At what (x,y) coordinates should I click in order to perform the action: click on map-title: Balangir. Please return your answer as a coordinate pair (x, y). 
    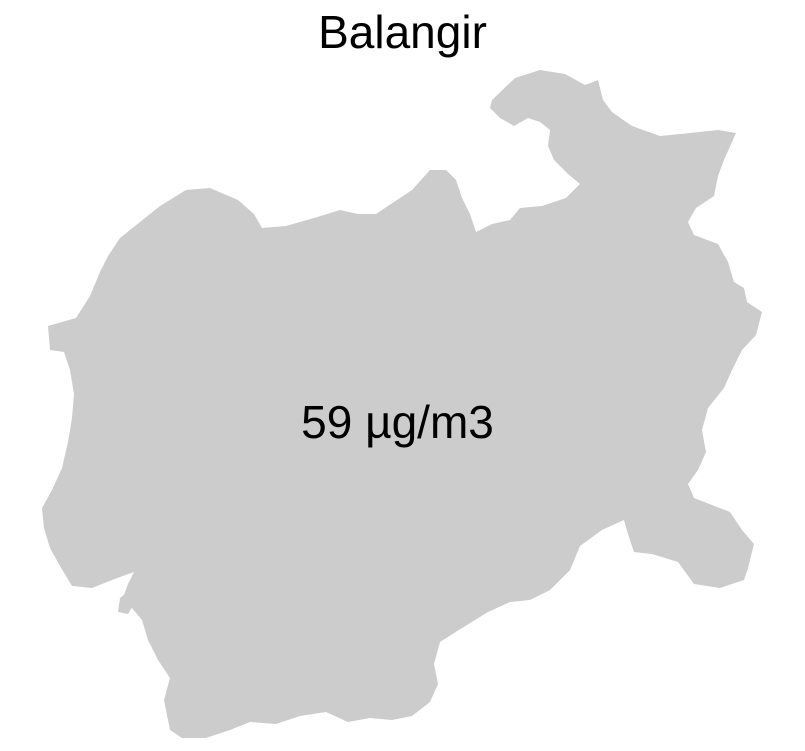
    Looking at the image, I should click on (402, 32).